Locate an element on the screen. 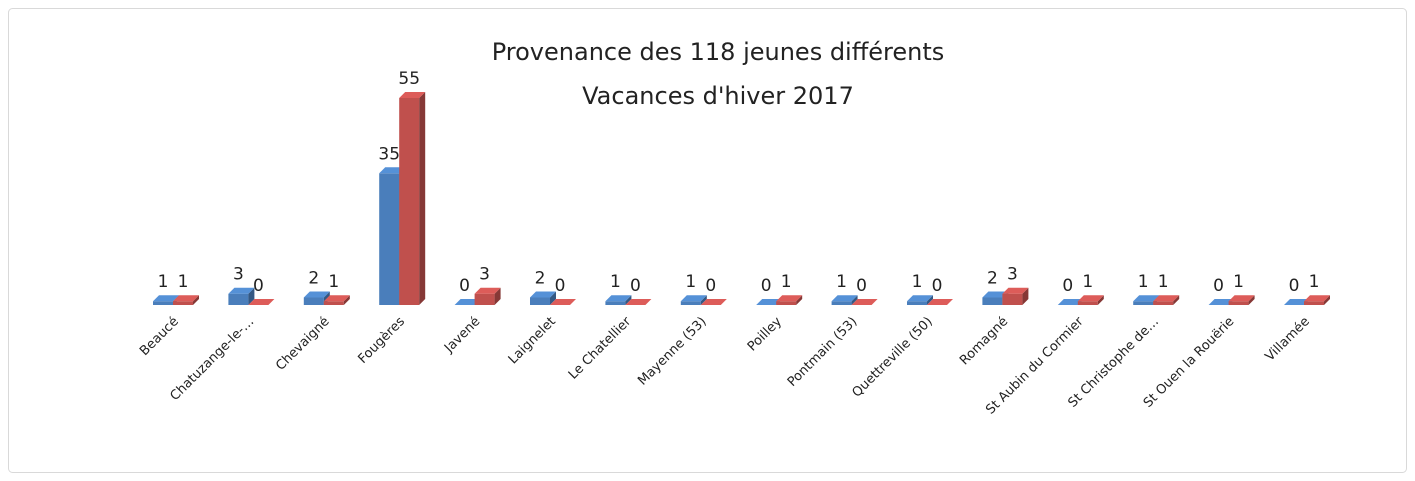 The image size is (1415, 481). data-label: 55 is located at coordinates (409, 79).